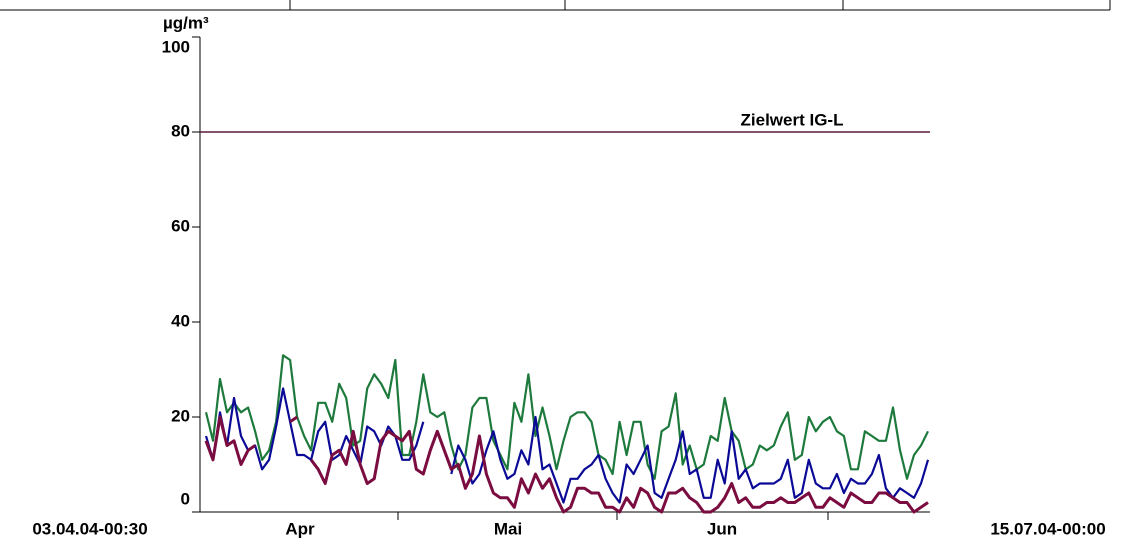  What do you see at coordinates (180, 415) in the screenshot?
I see `y-tick-label: 20` at bounding box center [180, 415].